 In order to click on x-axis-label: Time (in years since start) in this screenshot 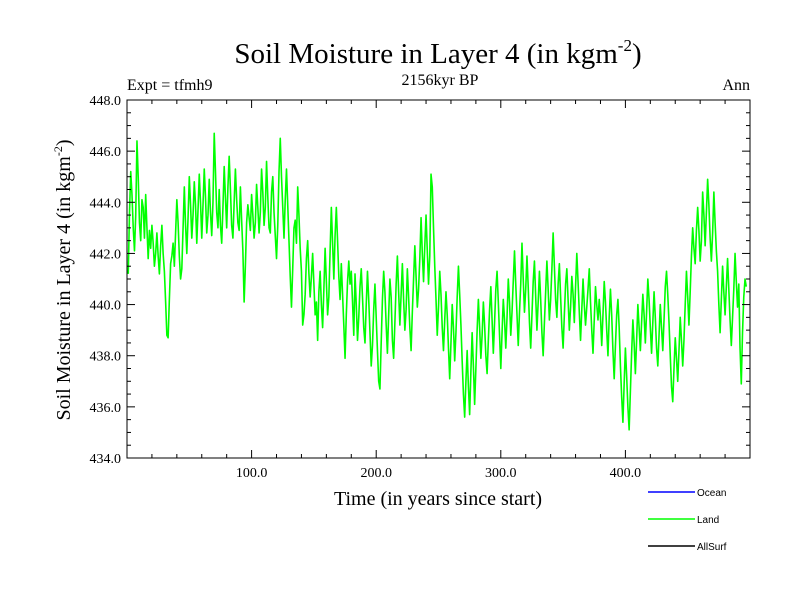, I will do `click(438, 499)`.